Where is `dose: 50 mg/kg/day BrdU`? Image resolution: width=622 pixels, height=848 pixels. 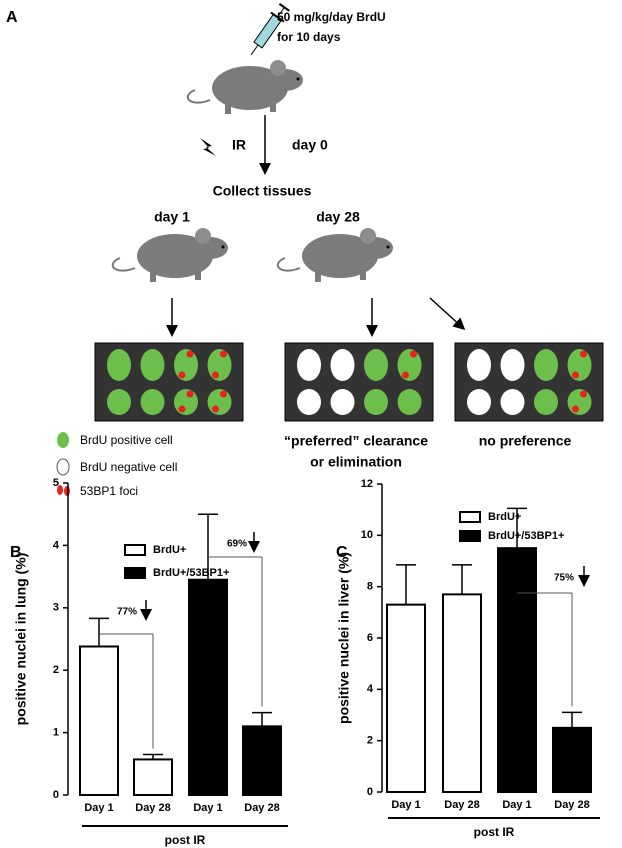 dose: 50 mg/kg/day BrdU is located at coordinates (331, 17).